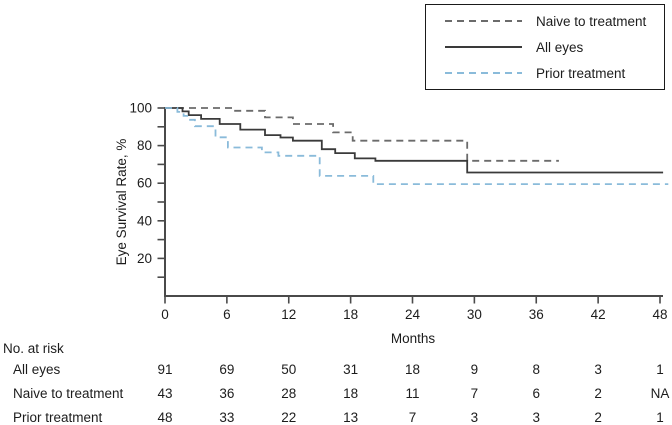 Image resolution: width=672 pixels, height=425 pixels. What do you see at coordinates (598, 314) in the screenshot?
I see `x-tick-label: 42` at bounding box center [598, 314].